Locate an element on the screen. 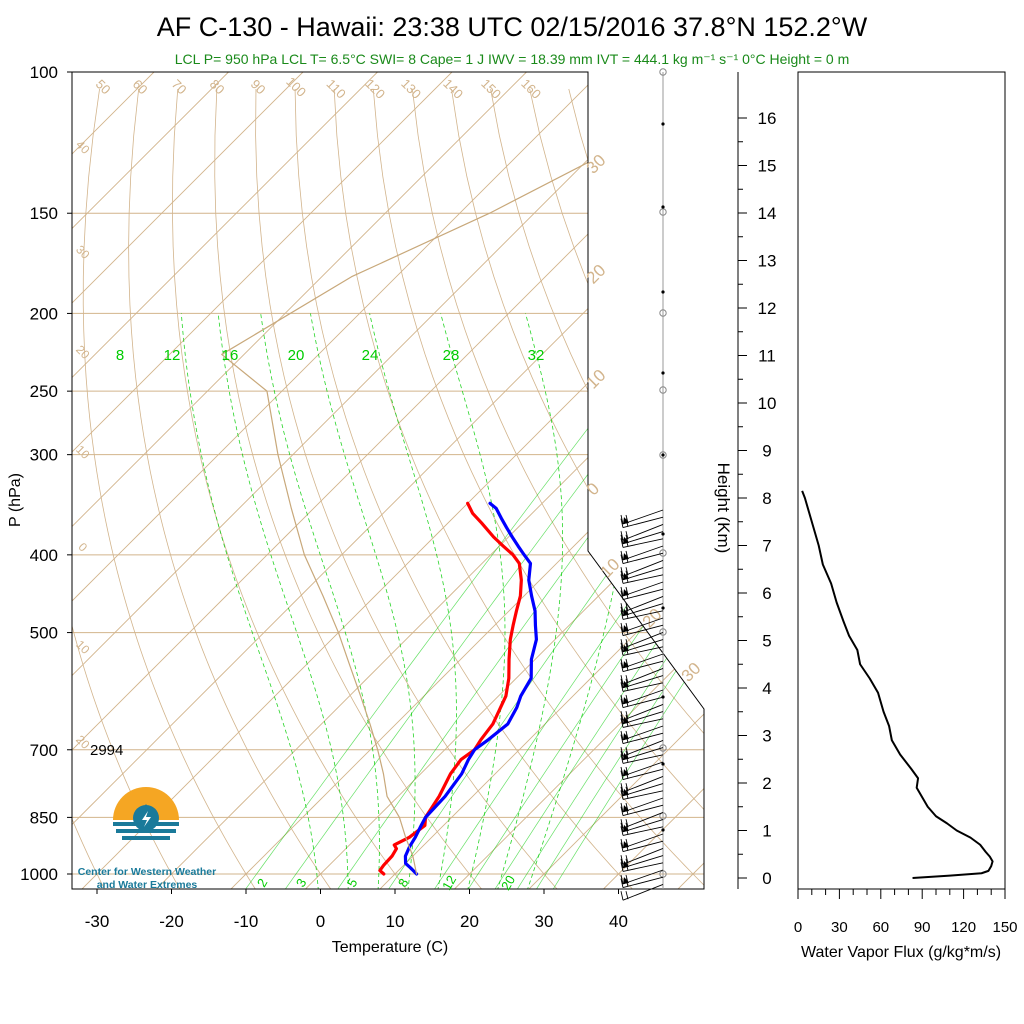 The image size is (1024, 1024). x-tick-label: 30 is located at coordinates (544, 921).